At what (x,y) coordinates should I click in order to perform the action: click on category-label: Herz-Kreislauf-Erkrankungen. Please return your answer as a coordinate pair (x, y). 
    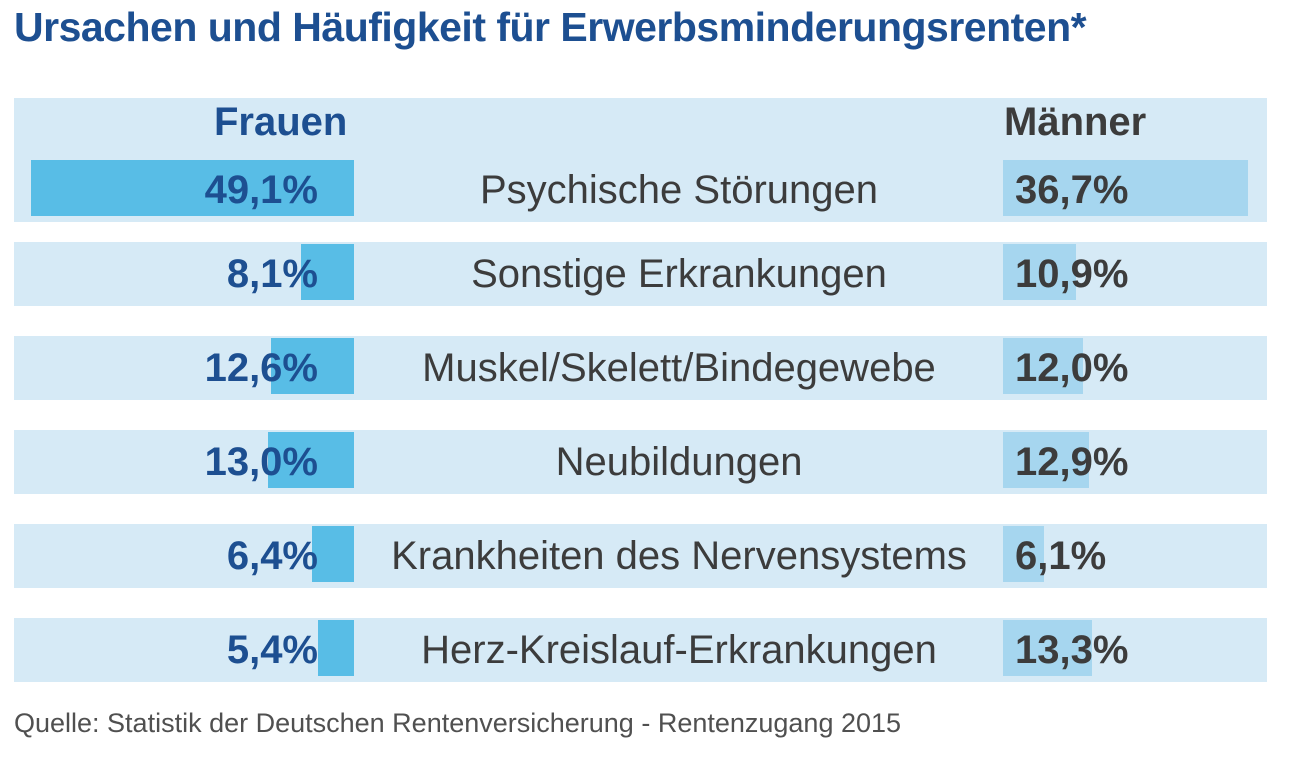
    Looking at the image, I should click on (679, 650).